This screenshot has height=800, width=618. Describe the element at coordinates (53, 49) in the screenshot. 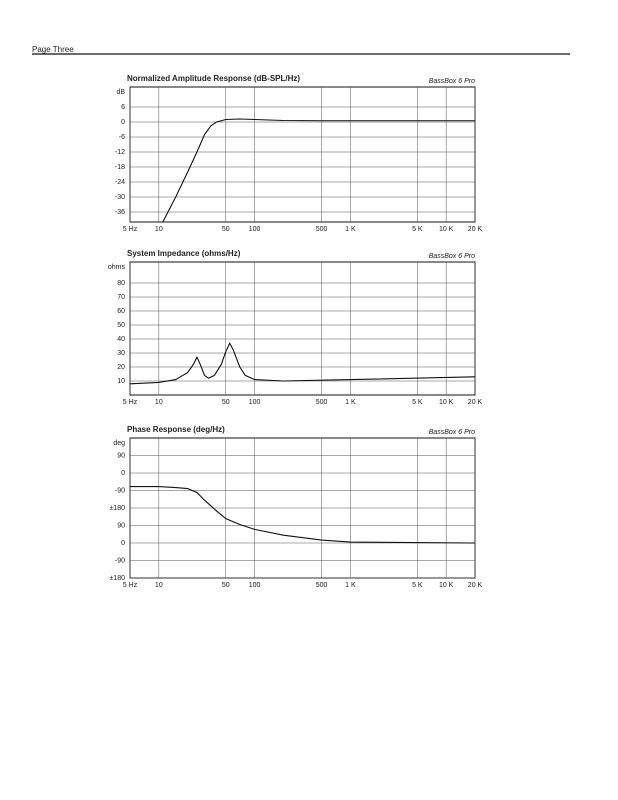

I see `page-header: Page Three` at that location.